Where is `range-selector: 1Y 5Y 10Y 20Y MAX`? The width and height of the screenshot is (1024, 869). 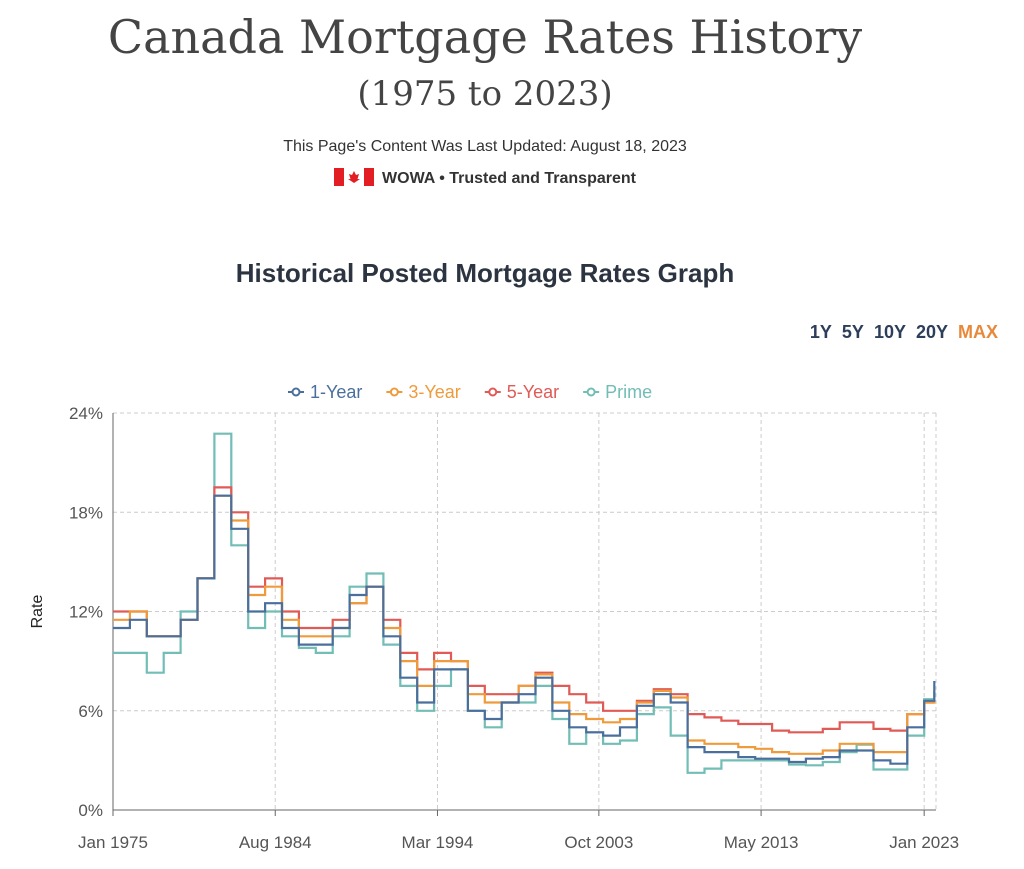
range-selector: 1Y 5Y 10Y 20Y MAX is located at coordinates (899, 332).